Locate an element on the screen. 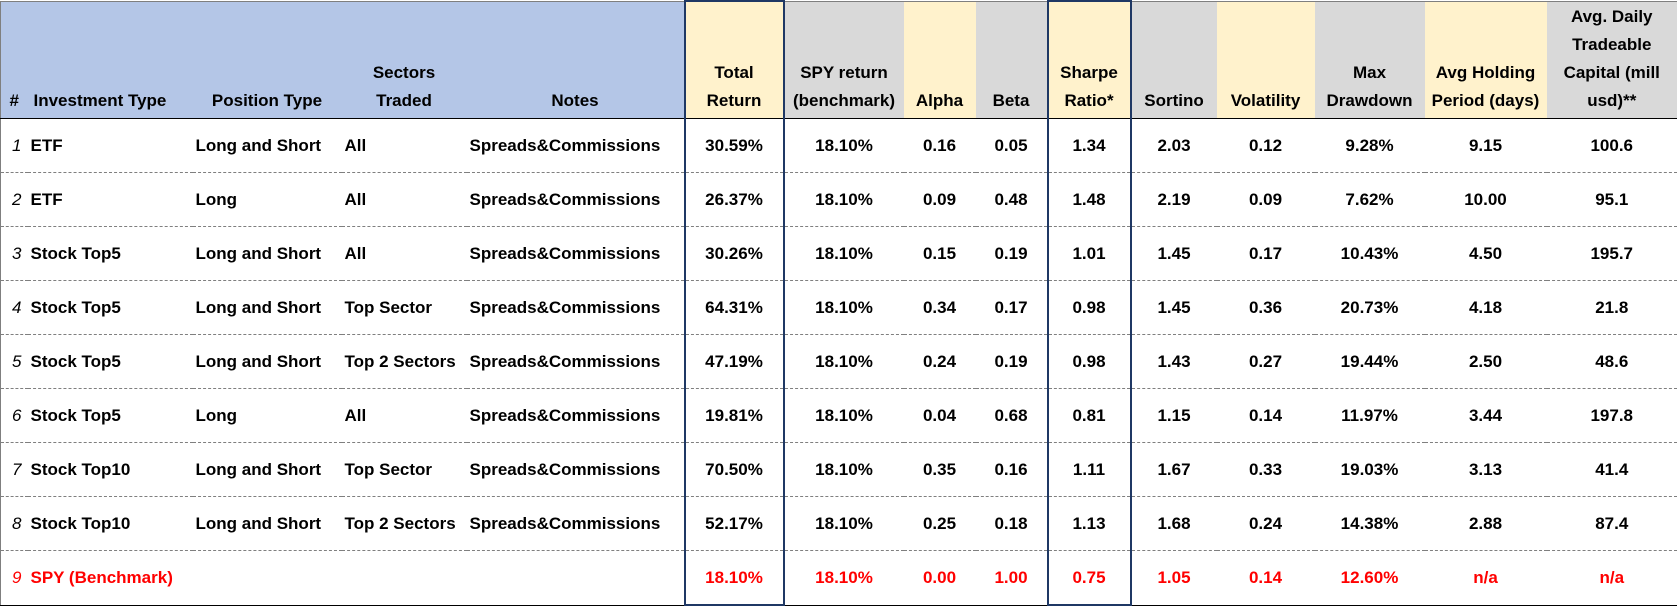 The width and height of the screenshot is (1677, 606). cell-investment-type: ETF is located at coordinates (110, 200).